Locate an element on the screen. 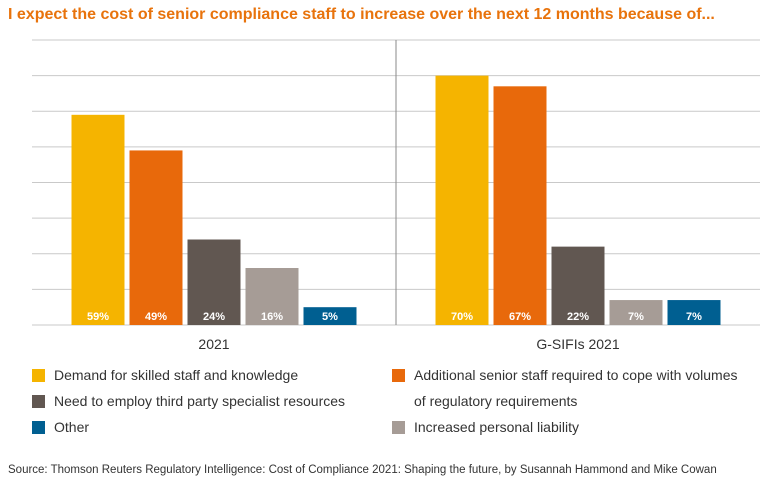 The width and height of the screenshot is (780, 490). legend-item-liability: Increased personal liability is located at coordinates (485, 427).